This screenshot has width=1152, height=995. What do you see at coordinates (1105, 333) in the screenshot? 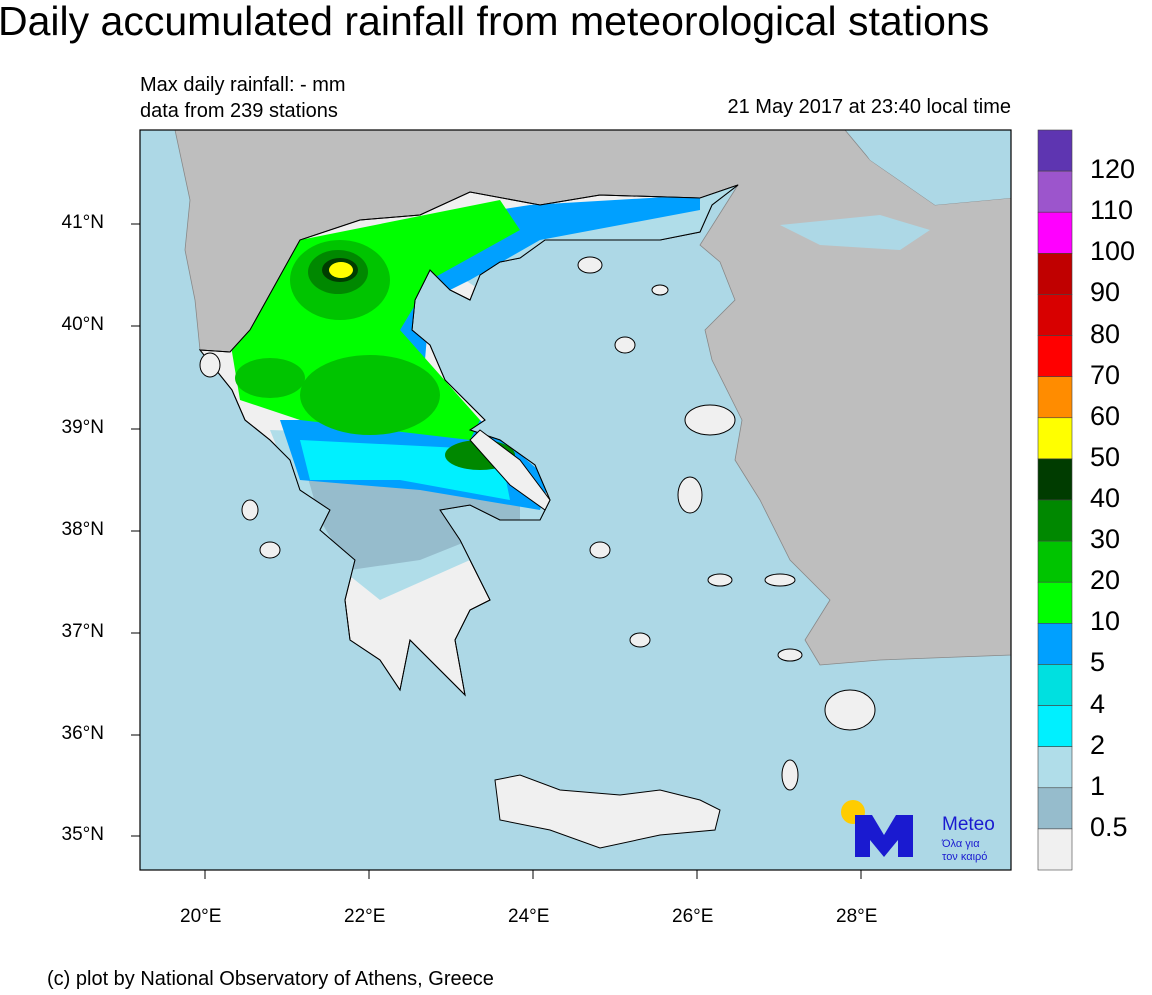
I see `colorbar-label: 80` at bounding box center [1105, 333].